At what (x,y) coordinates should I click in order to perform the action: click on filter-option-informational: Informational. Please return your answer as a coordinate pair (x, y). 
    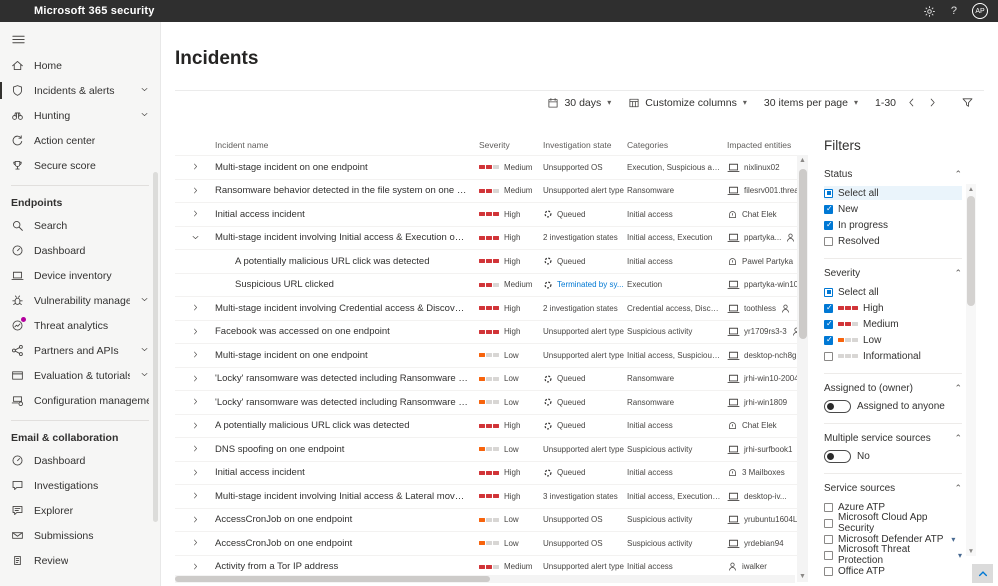
    Looking at the image, I should click on (893, 356).